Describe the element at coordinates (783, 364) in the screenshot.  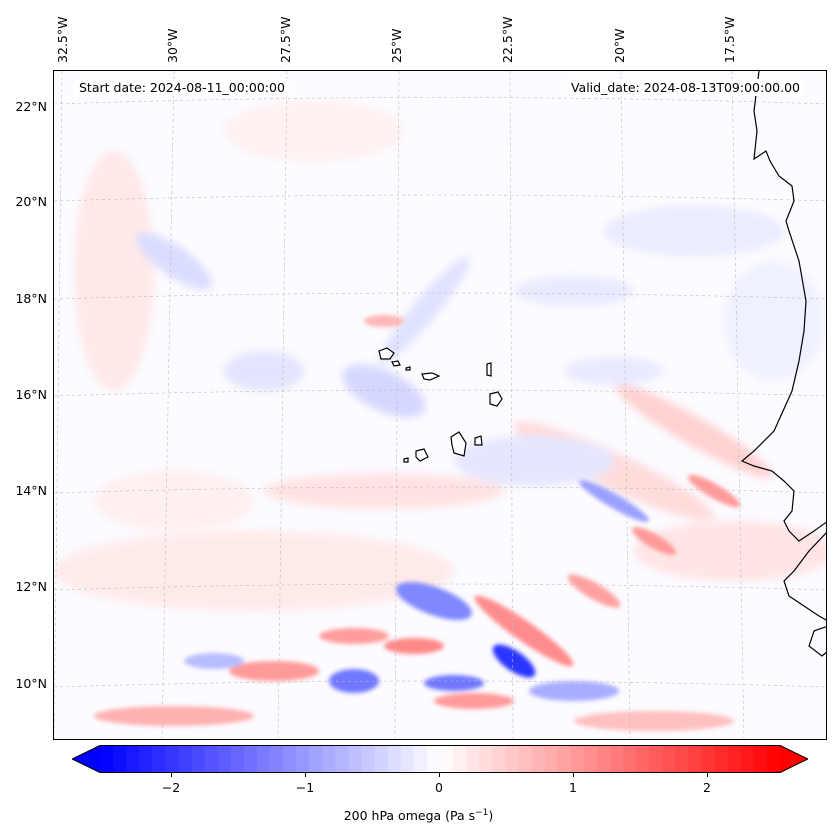
I see `coastline` at that location.